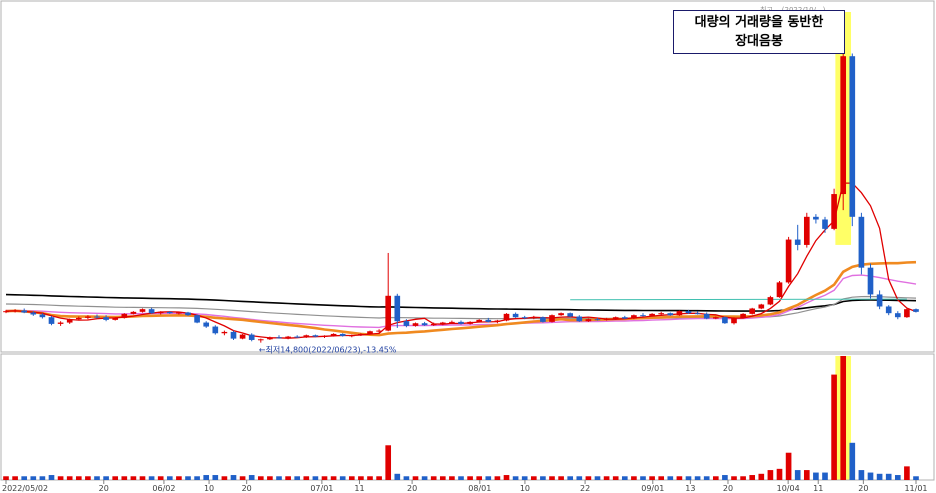  I want to click on x-tick-label: 20, so click(247, 488).